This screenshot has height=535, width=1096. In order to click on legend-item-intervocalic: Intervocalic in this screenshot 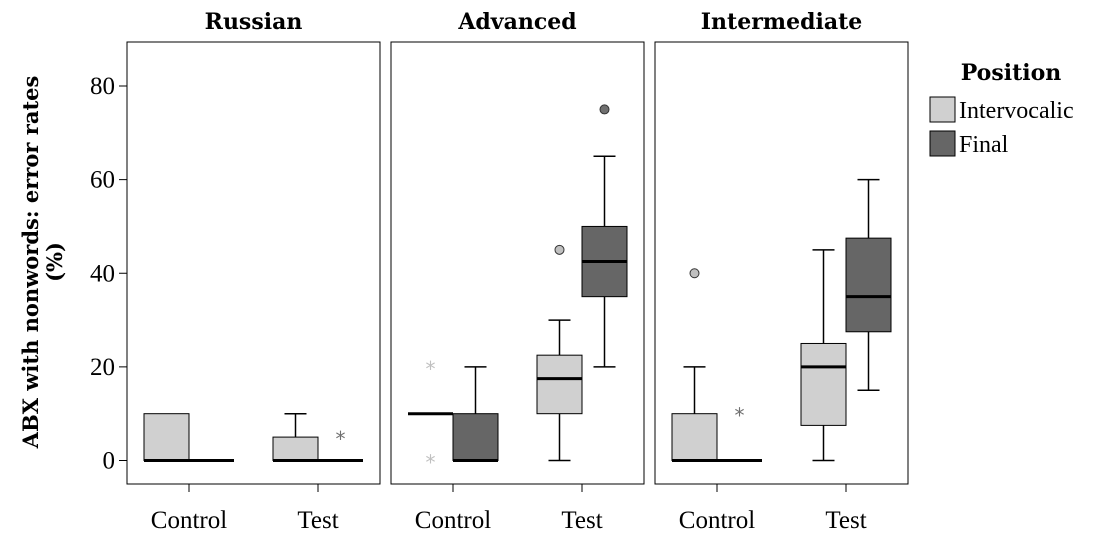, I will do `click(1001, 110)`.